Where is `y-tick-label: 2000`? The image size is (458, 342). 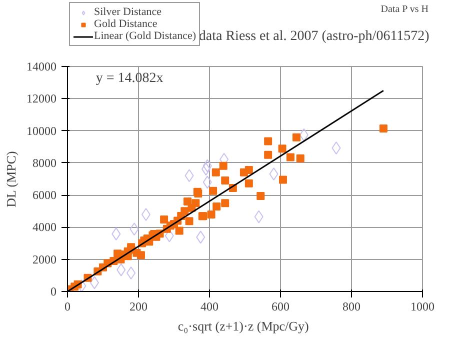 y-tick-label: 2000 is located at coordinates (44, 259).